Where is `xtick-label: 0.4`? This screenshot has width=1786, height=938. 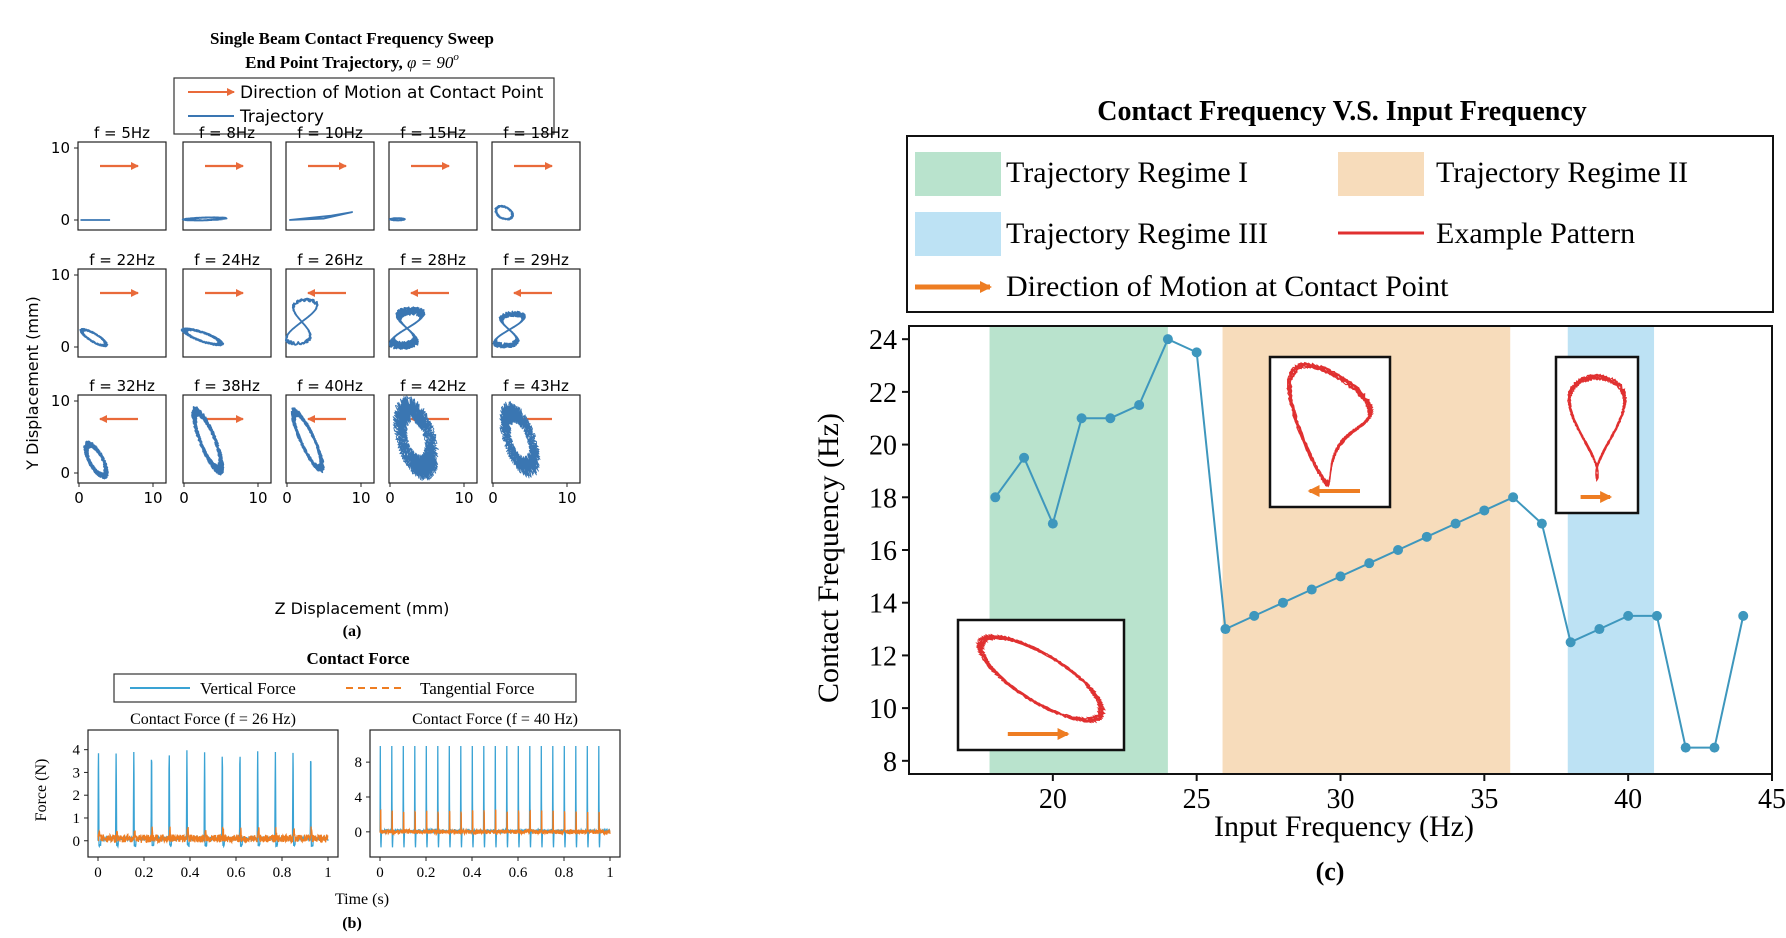 xtick-label: 0.4 is located at coordinates (190, 873).